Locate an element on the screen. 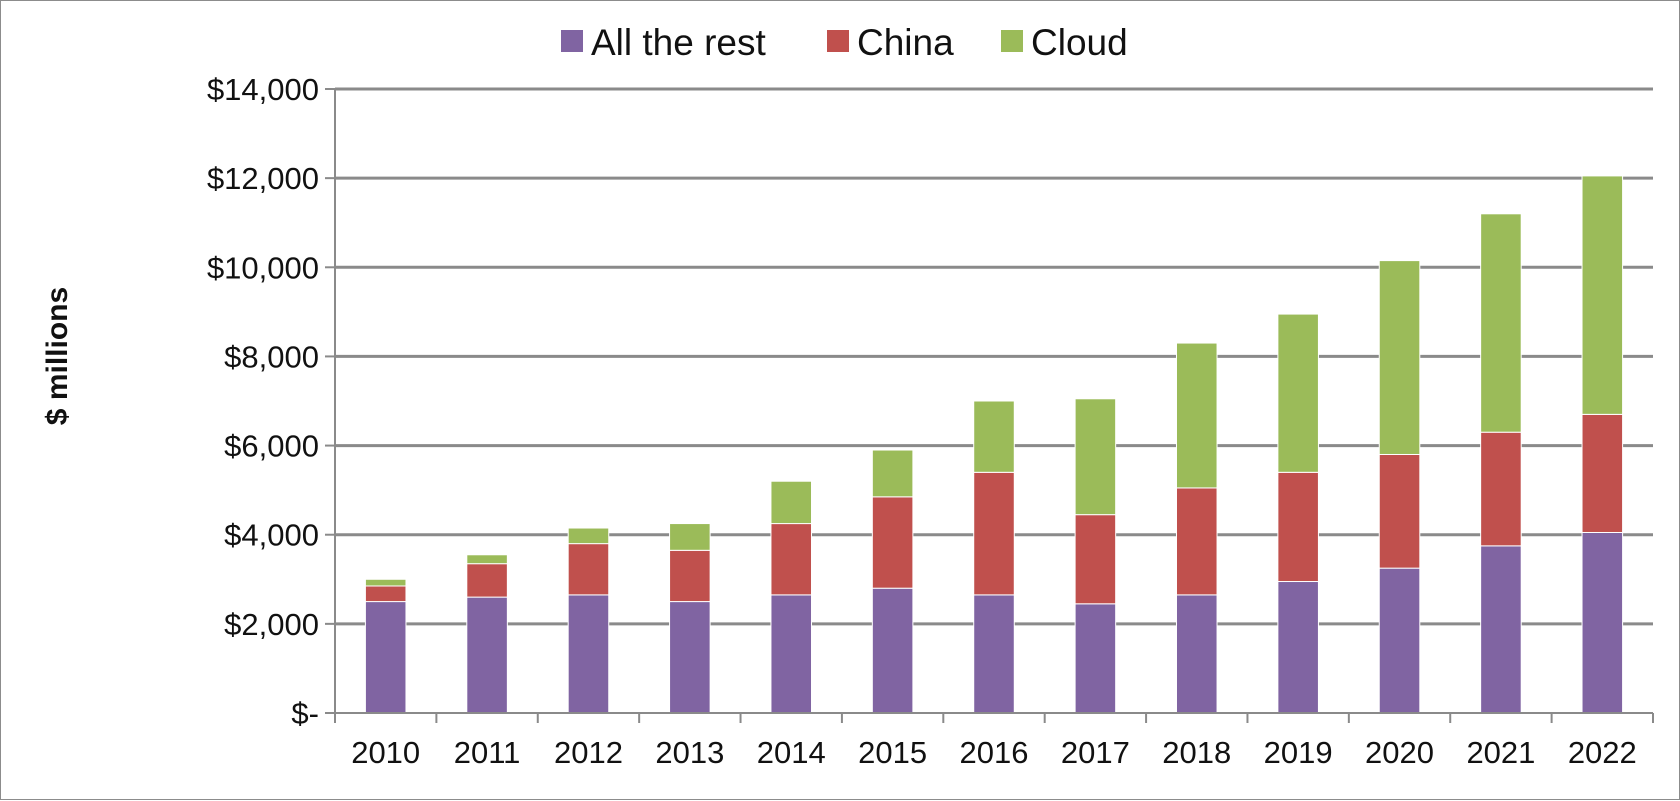 The height and width of the screenshot is (801, 1680). bar-cloud-2012 is located at coordinates (588, 536).